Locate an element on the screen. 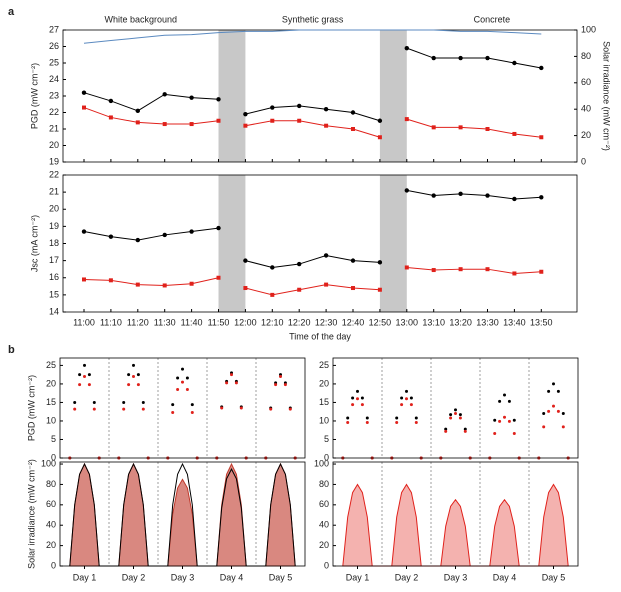 Image resolution: width=621 pixels, height=592 pixels. y2-axis-label: Solar irradiance (mW cm⁻²) is located at coordinates (607, 96).